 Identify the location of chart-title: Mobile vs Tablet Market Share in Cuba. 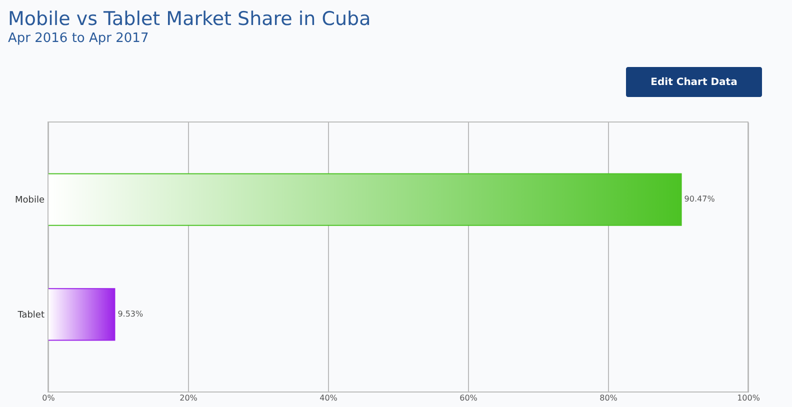
(189, 19).